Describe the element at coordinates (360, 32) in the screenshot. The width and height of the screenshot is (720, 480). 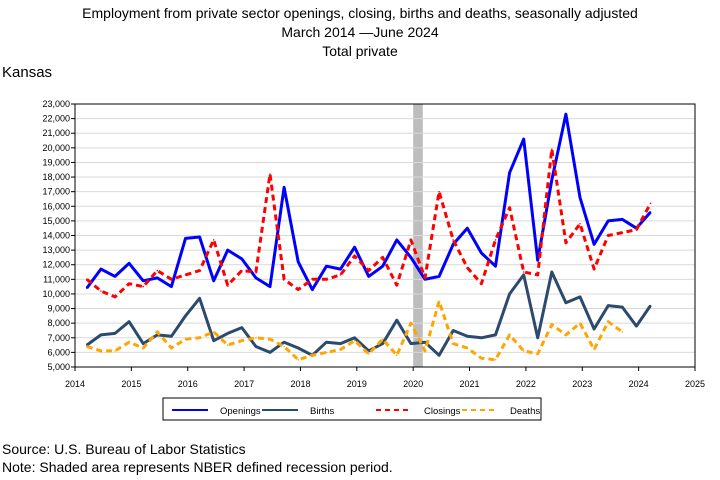
I see `chart-subtitle: March 2014 —June 2024` at that location.